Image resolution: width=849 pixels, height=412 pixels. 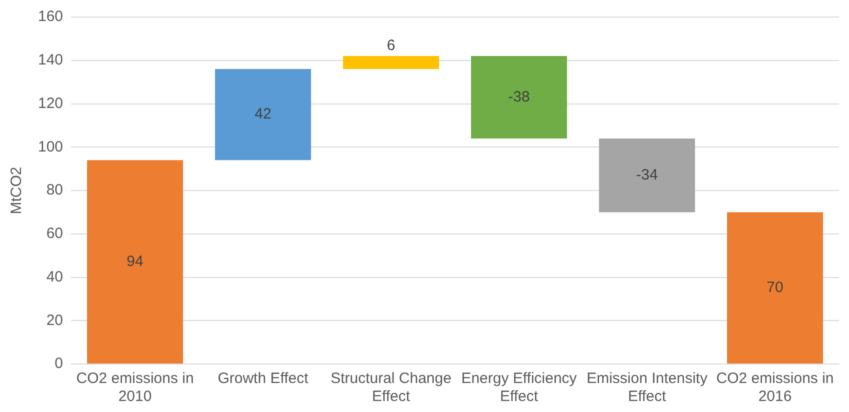 What do you see at coordinates (391, 388) in the screenshot?
I see `x-tick-label: Structural Change Effect` at bounding box center [391, 388].